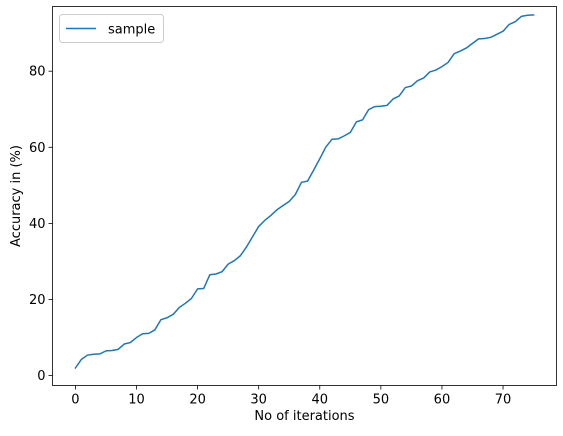  I want to click on y-tick-label: 40, so click(37, 224).